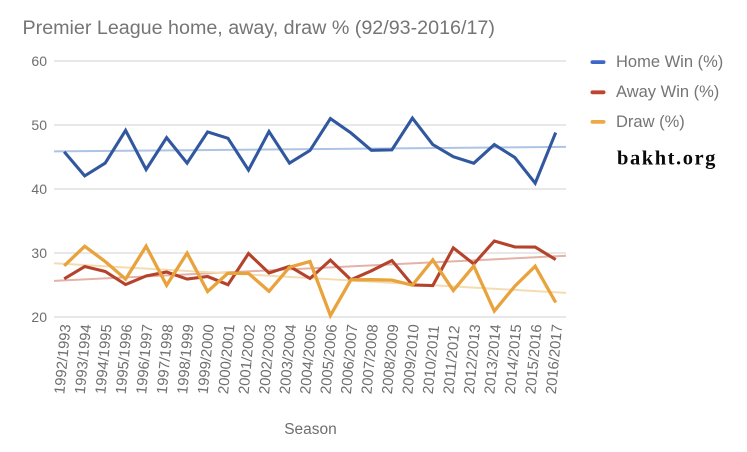 The image size is (747, 452). What do you see at coordinates (289, 359) in the screenshot?
I see `svg-text: 2003/2004` at bounding box center [289, 359].